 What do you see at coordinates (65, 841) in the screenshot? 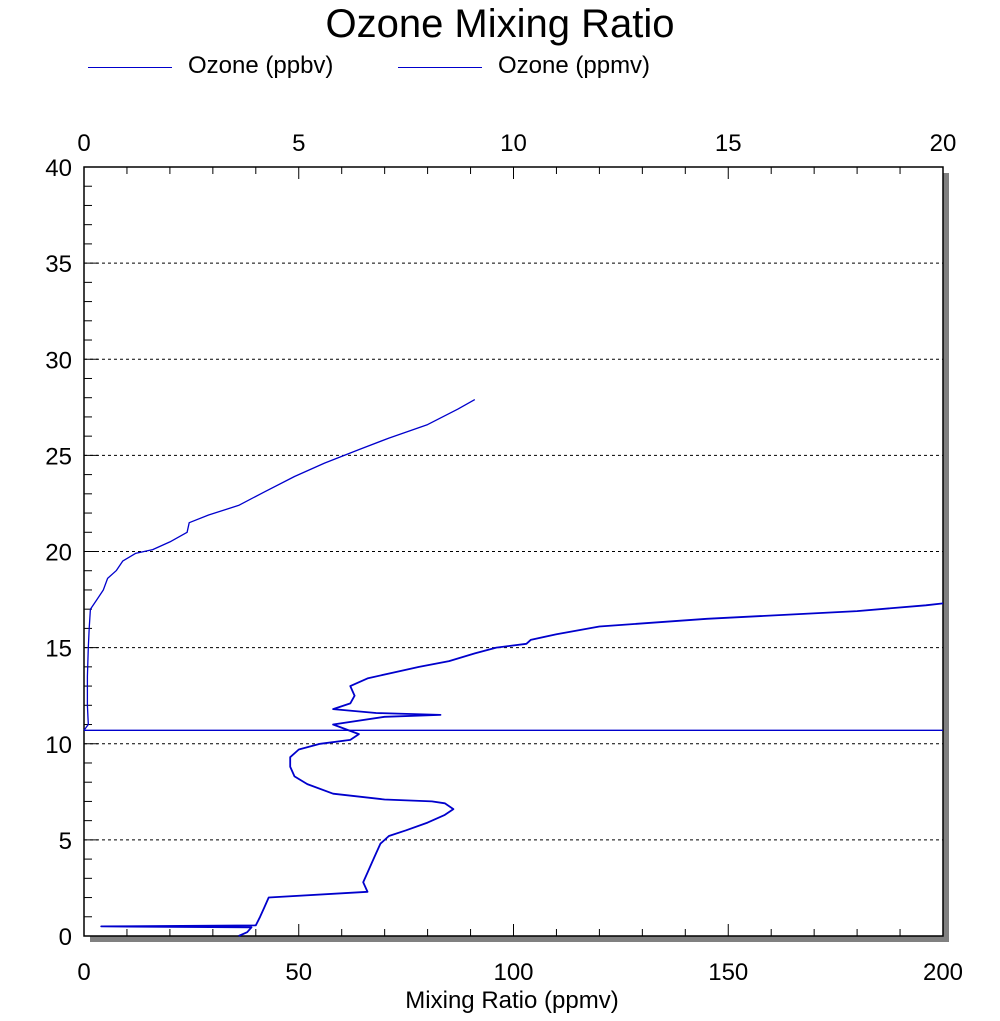
I see `y-tick-label: 5` at bounding box center [65, 841].